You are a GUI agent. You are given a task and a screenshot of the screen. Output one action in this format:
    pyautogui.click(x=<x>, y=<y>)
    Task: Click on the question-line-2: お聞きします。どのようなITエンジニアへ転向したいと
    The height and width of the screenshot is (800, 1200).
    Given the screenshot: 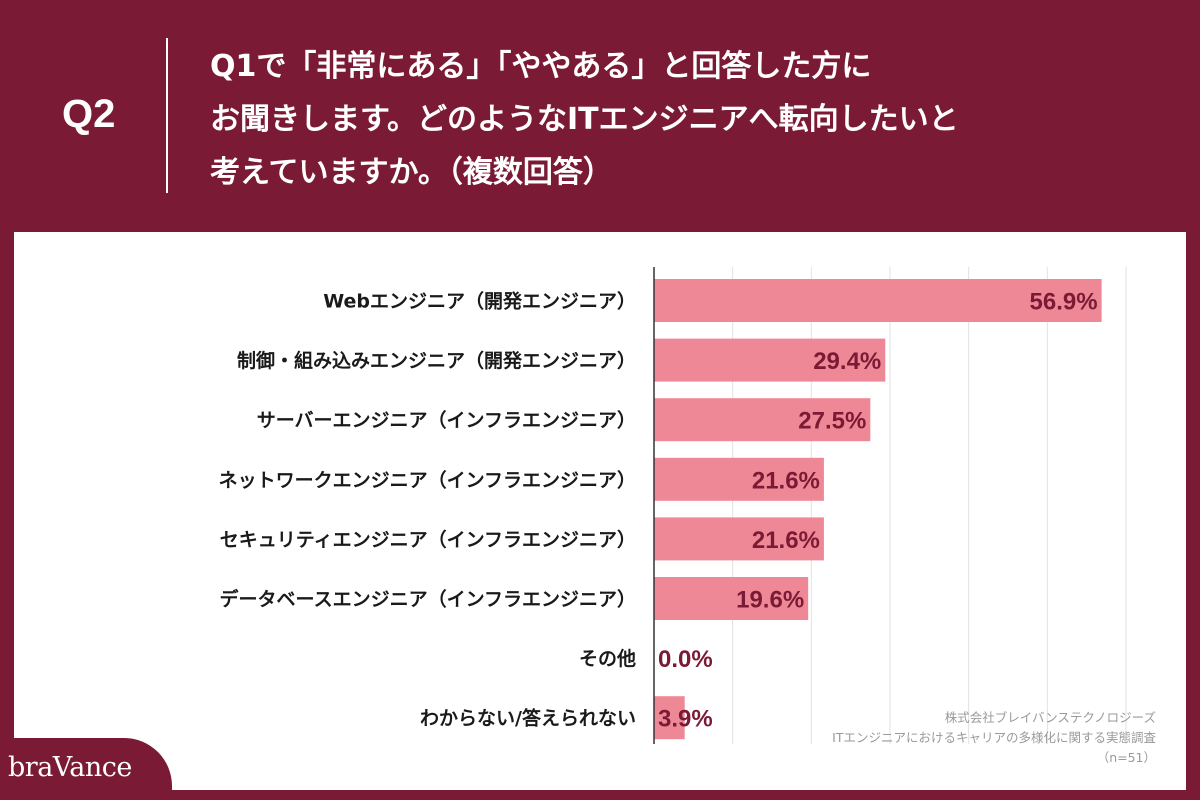 What is the action you would take?
    pyautogui.click(x=584, y=119)
    